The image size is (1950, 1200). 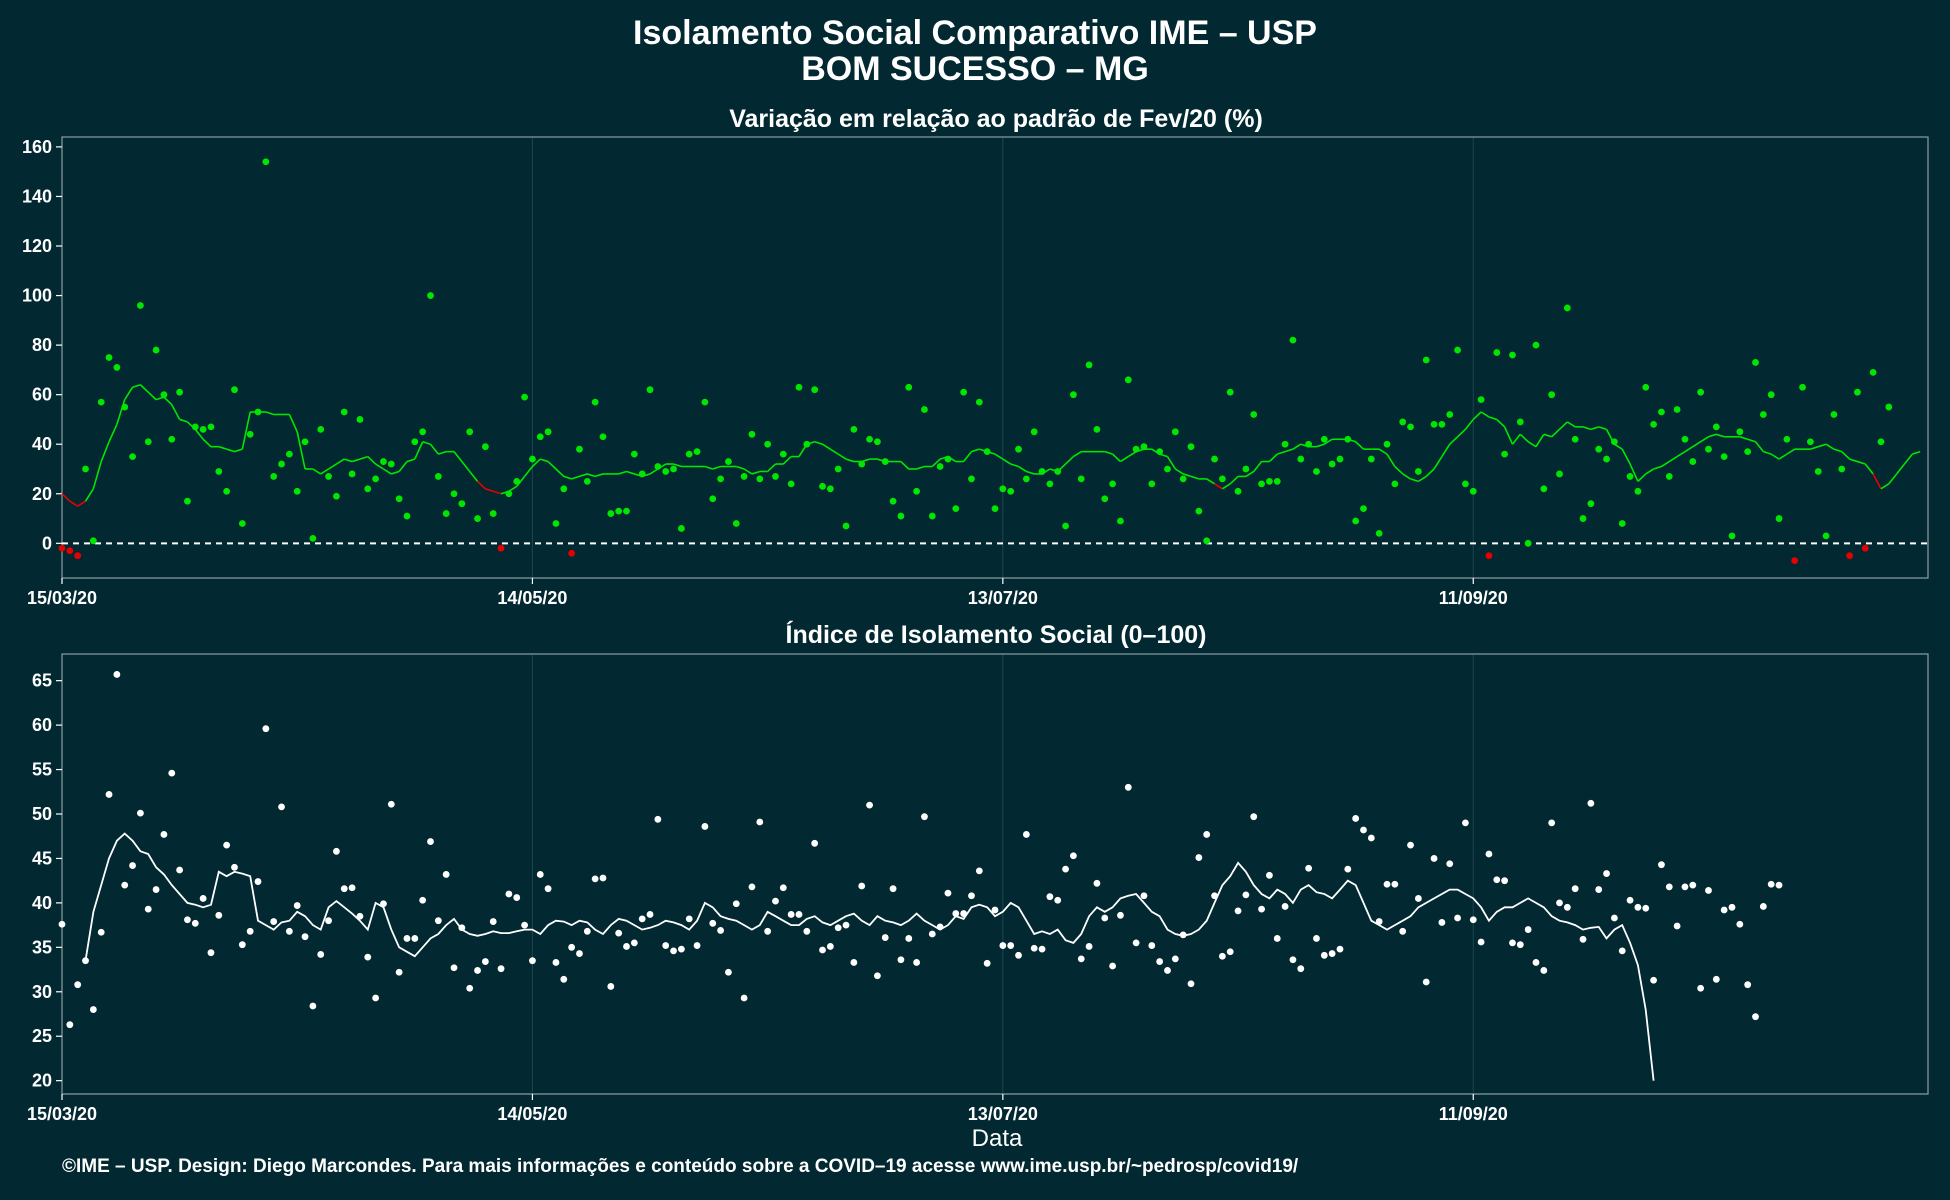 What do you see at coordinates (42, 494) in the screenshot?
I see `y-tick-label: 20` at bounding box center [42, 494].